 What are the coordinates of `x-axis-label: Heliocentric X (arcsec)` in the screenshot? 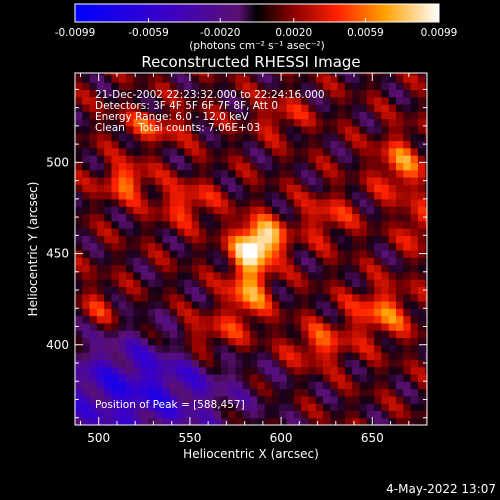 It's located at (251, 454).